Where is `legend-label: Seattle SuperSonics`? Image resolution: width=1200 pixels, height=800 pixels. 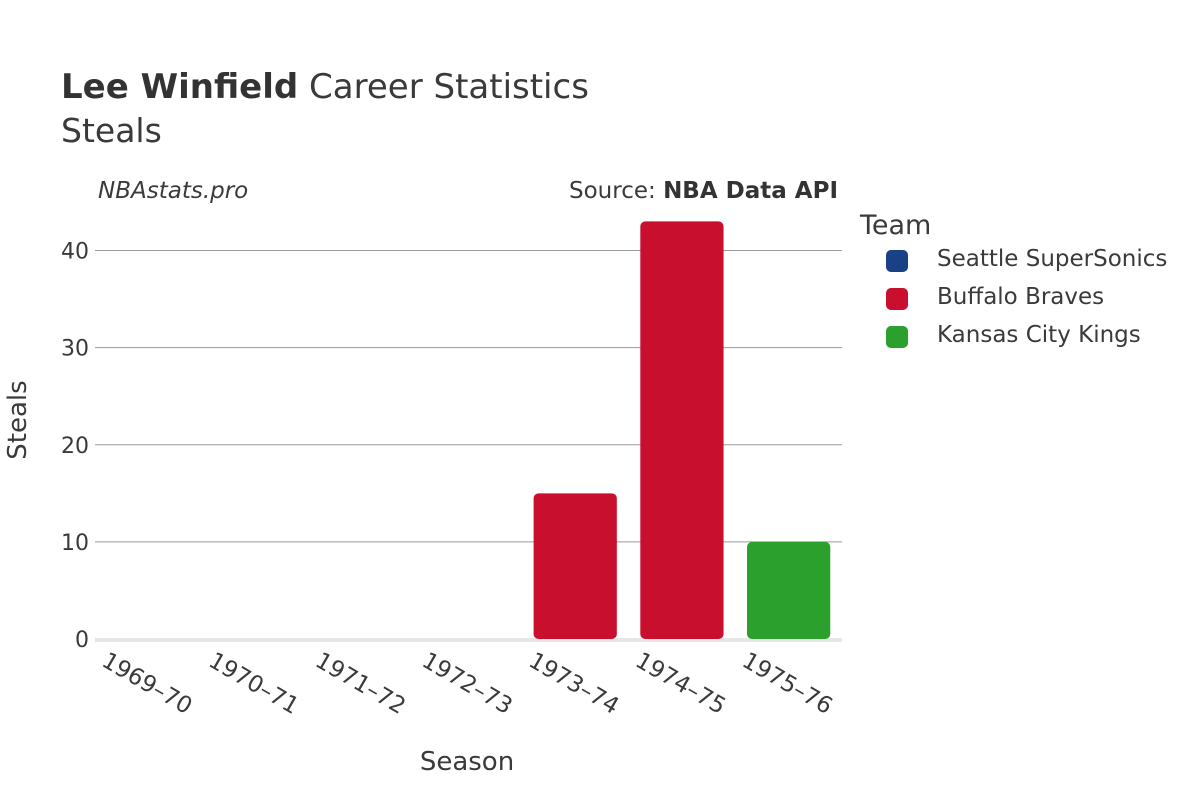
legend-label: Seattle SuperSonics is located at coordinates (1052, 259).